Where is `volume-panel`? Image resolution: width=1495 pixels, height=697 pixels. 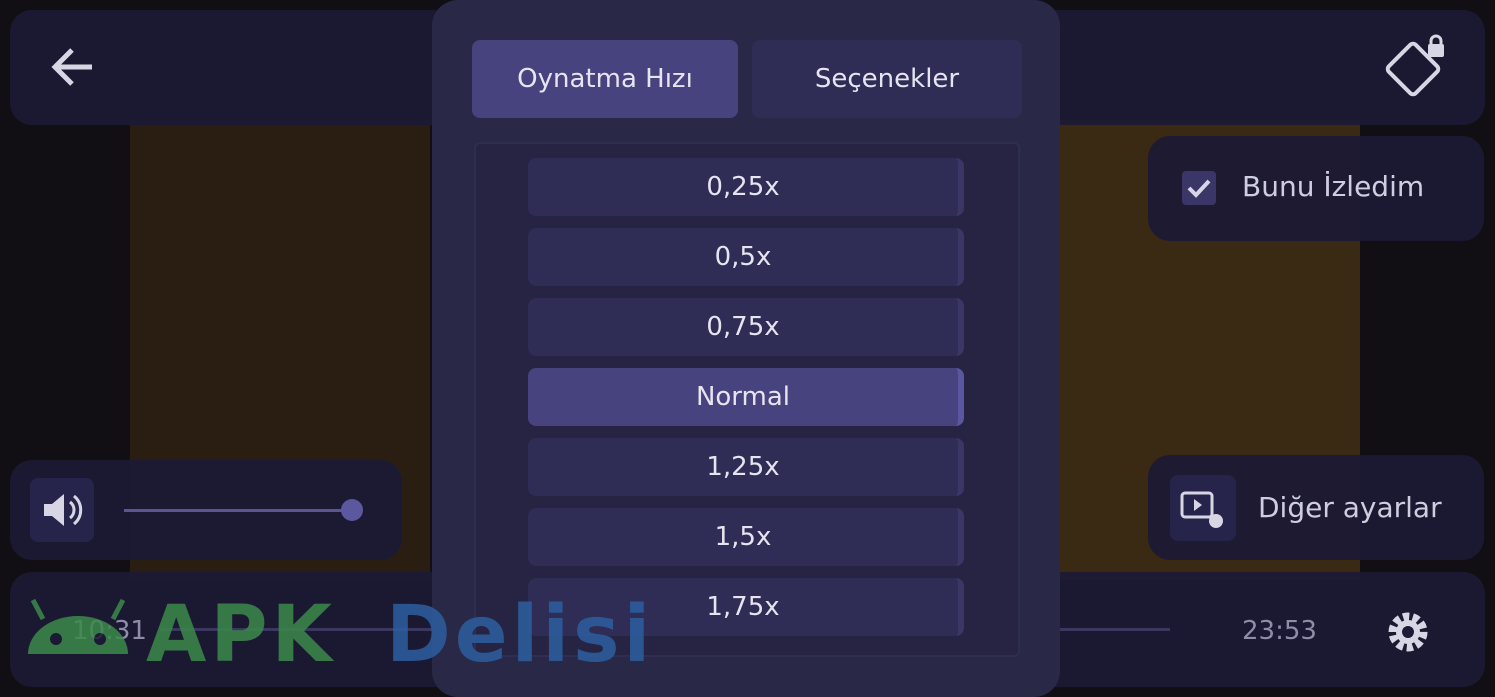 volume-panel is located at coordinates (206, 510).